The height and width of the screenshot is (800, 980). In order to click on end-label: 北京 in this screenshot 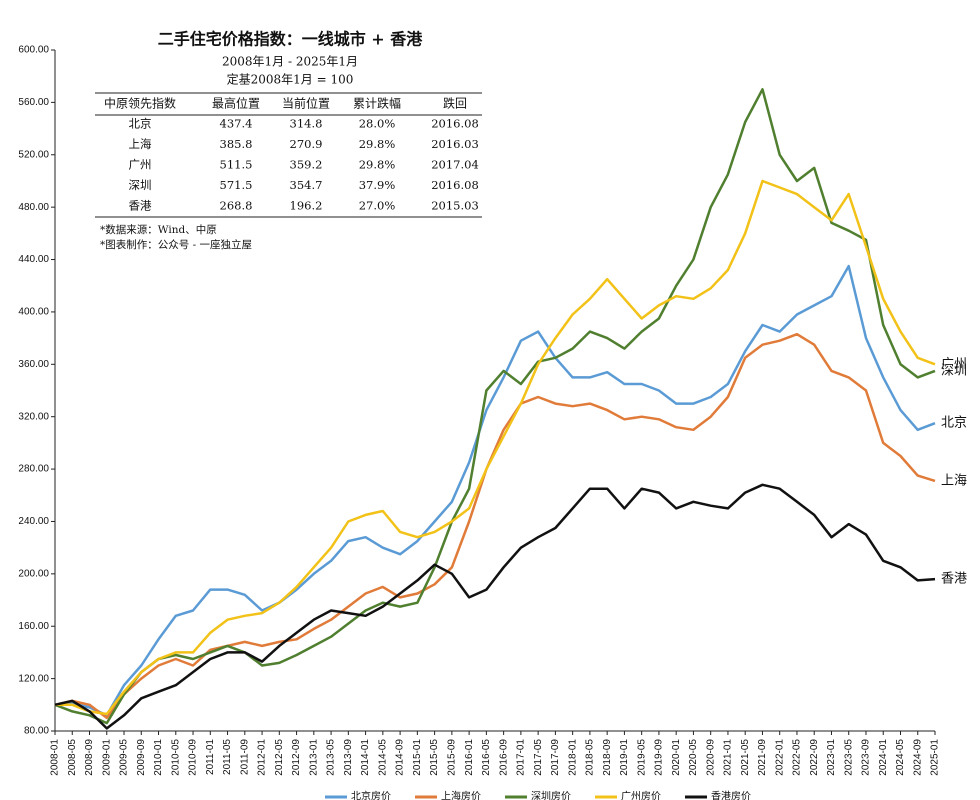, I will do `click(954, 423)`.